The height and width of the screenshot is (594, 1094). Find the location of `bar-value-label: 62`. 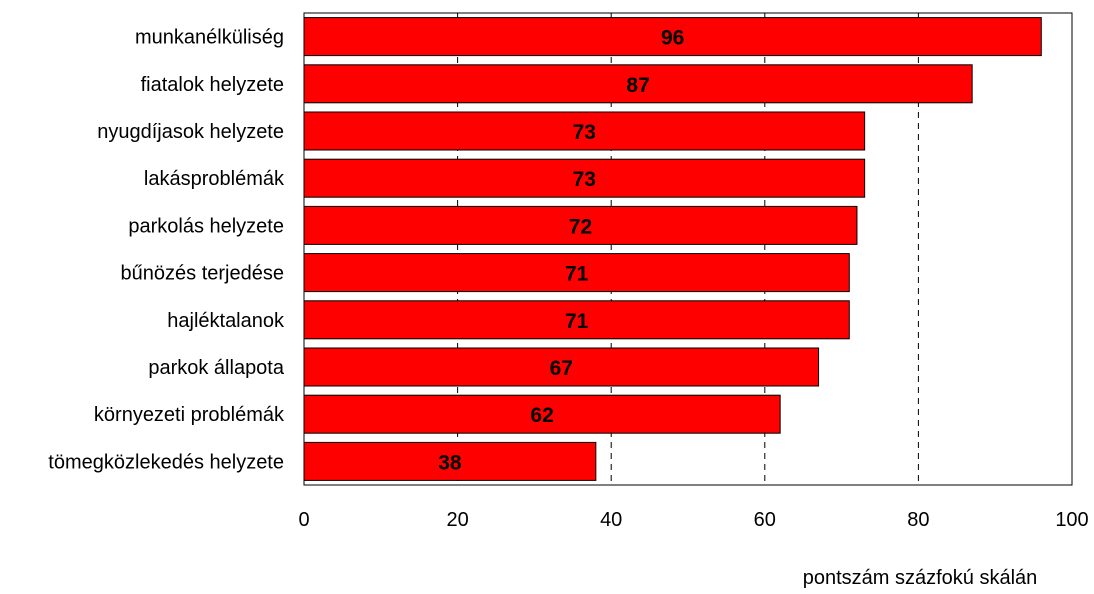

bar-value-label: 62 is located at coordinates (541, 415).